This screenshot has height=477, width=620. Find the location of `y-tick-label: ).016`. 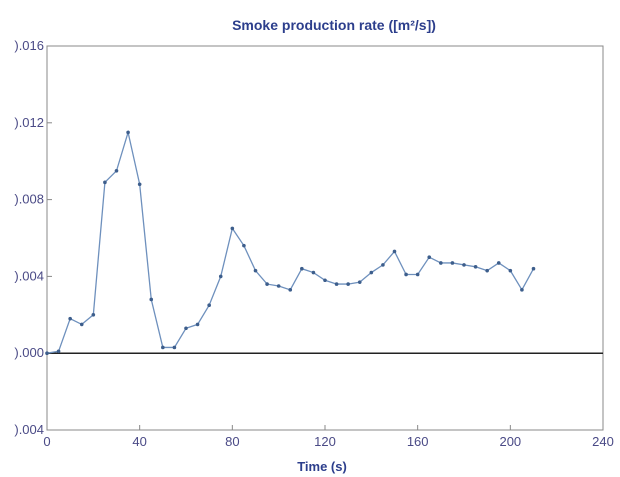

y-tick-label: ).016 is located at coordinates (29, 45).